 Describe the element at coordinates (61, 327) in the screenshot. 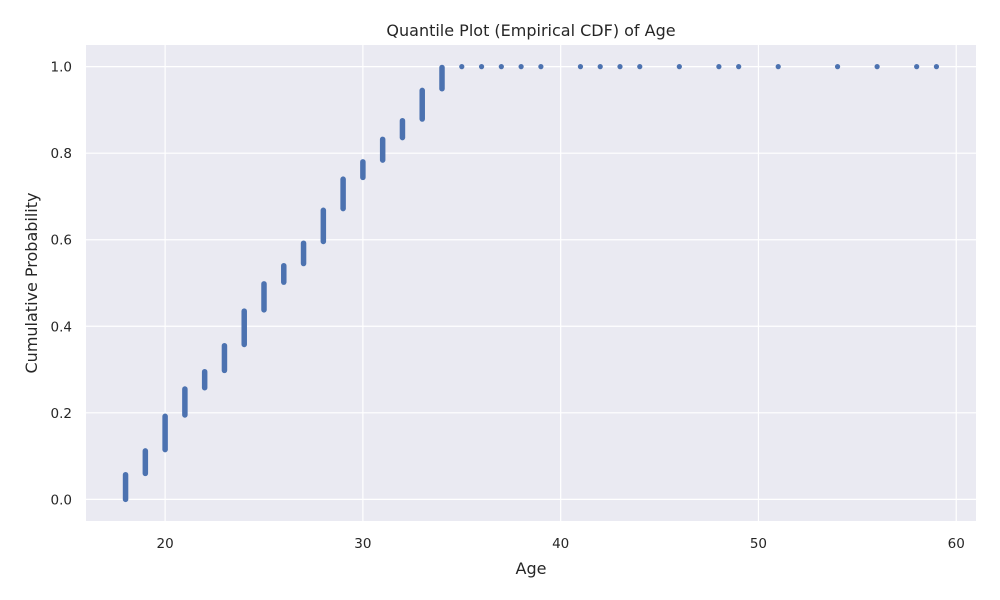

I see `y-tick-label: 0.4` at that location.